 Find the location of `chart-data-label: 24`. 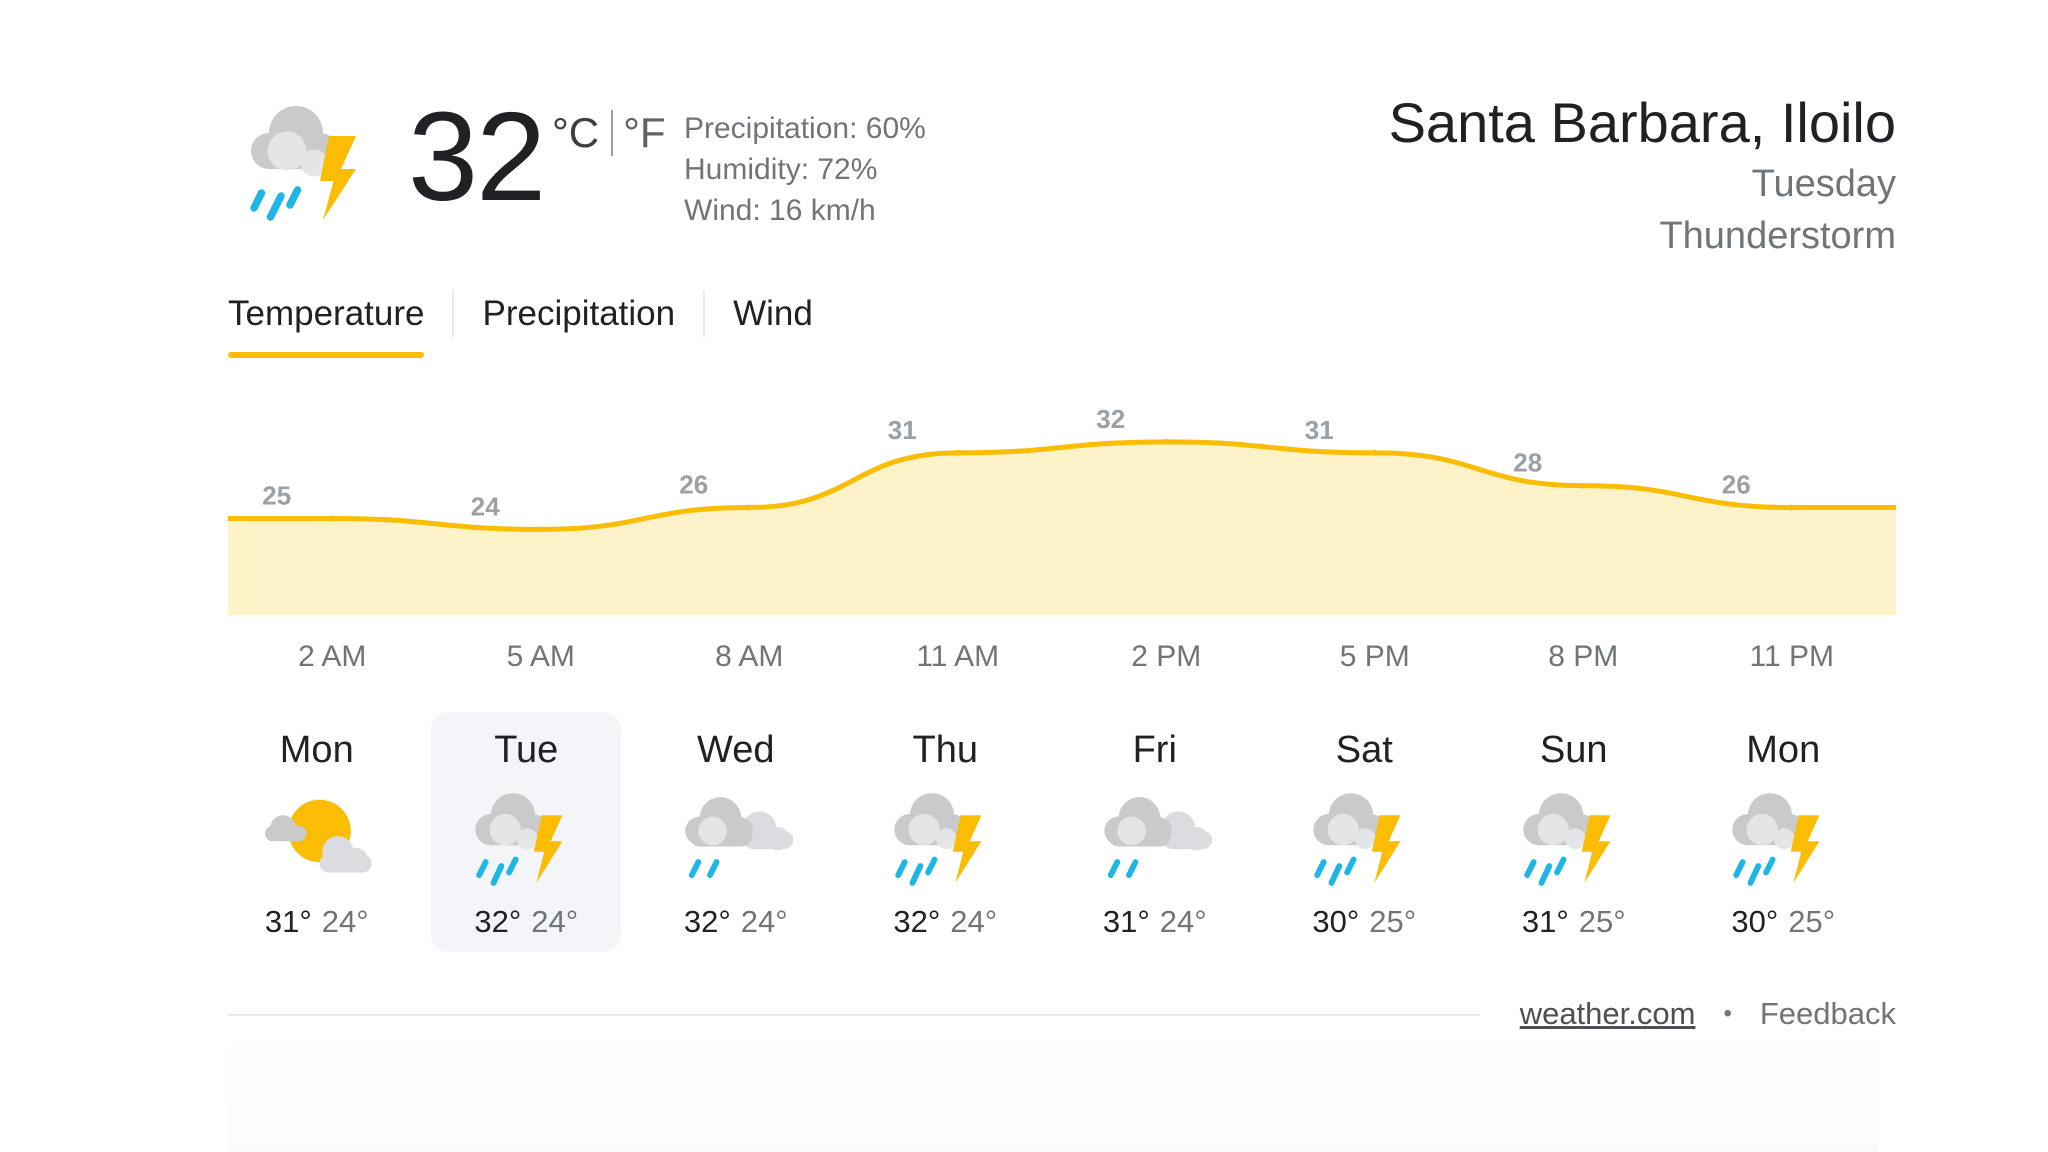

chart-data-label: 24 is located at coordinates (485, 506).